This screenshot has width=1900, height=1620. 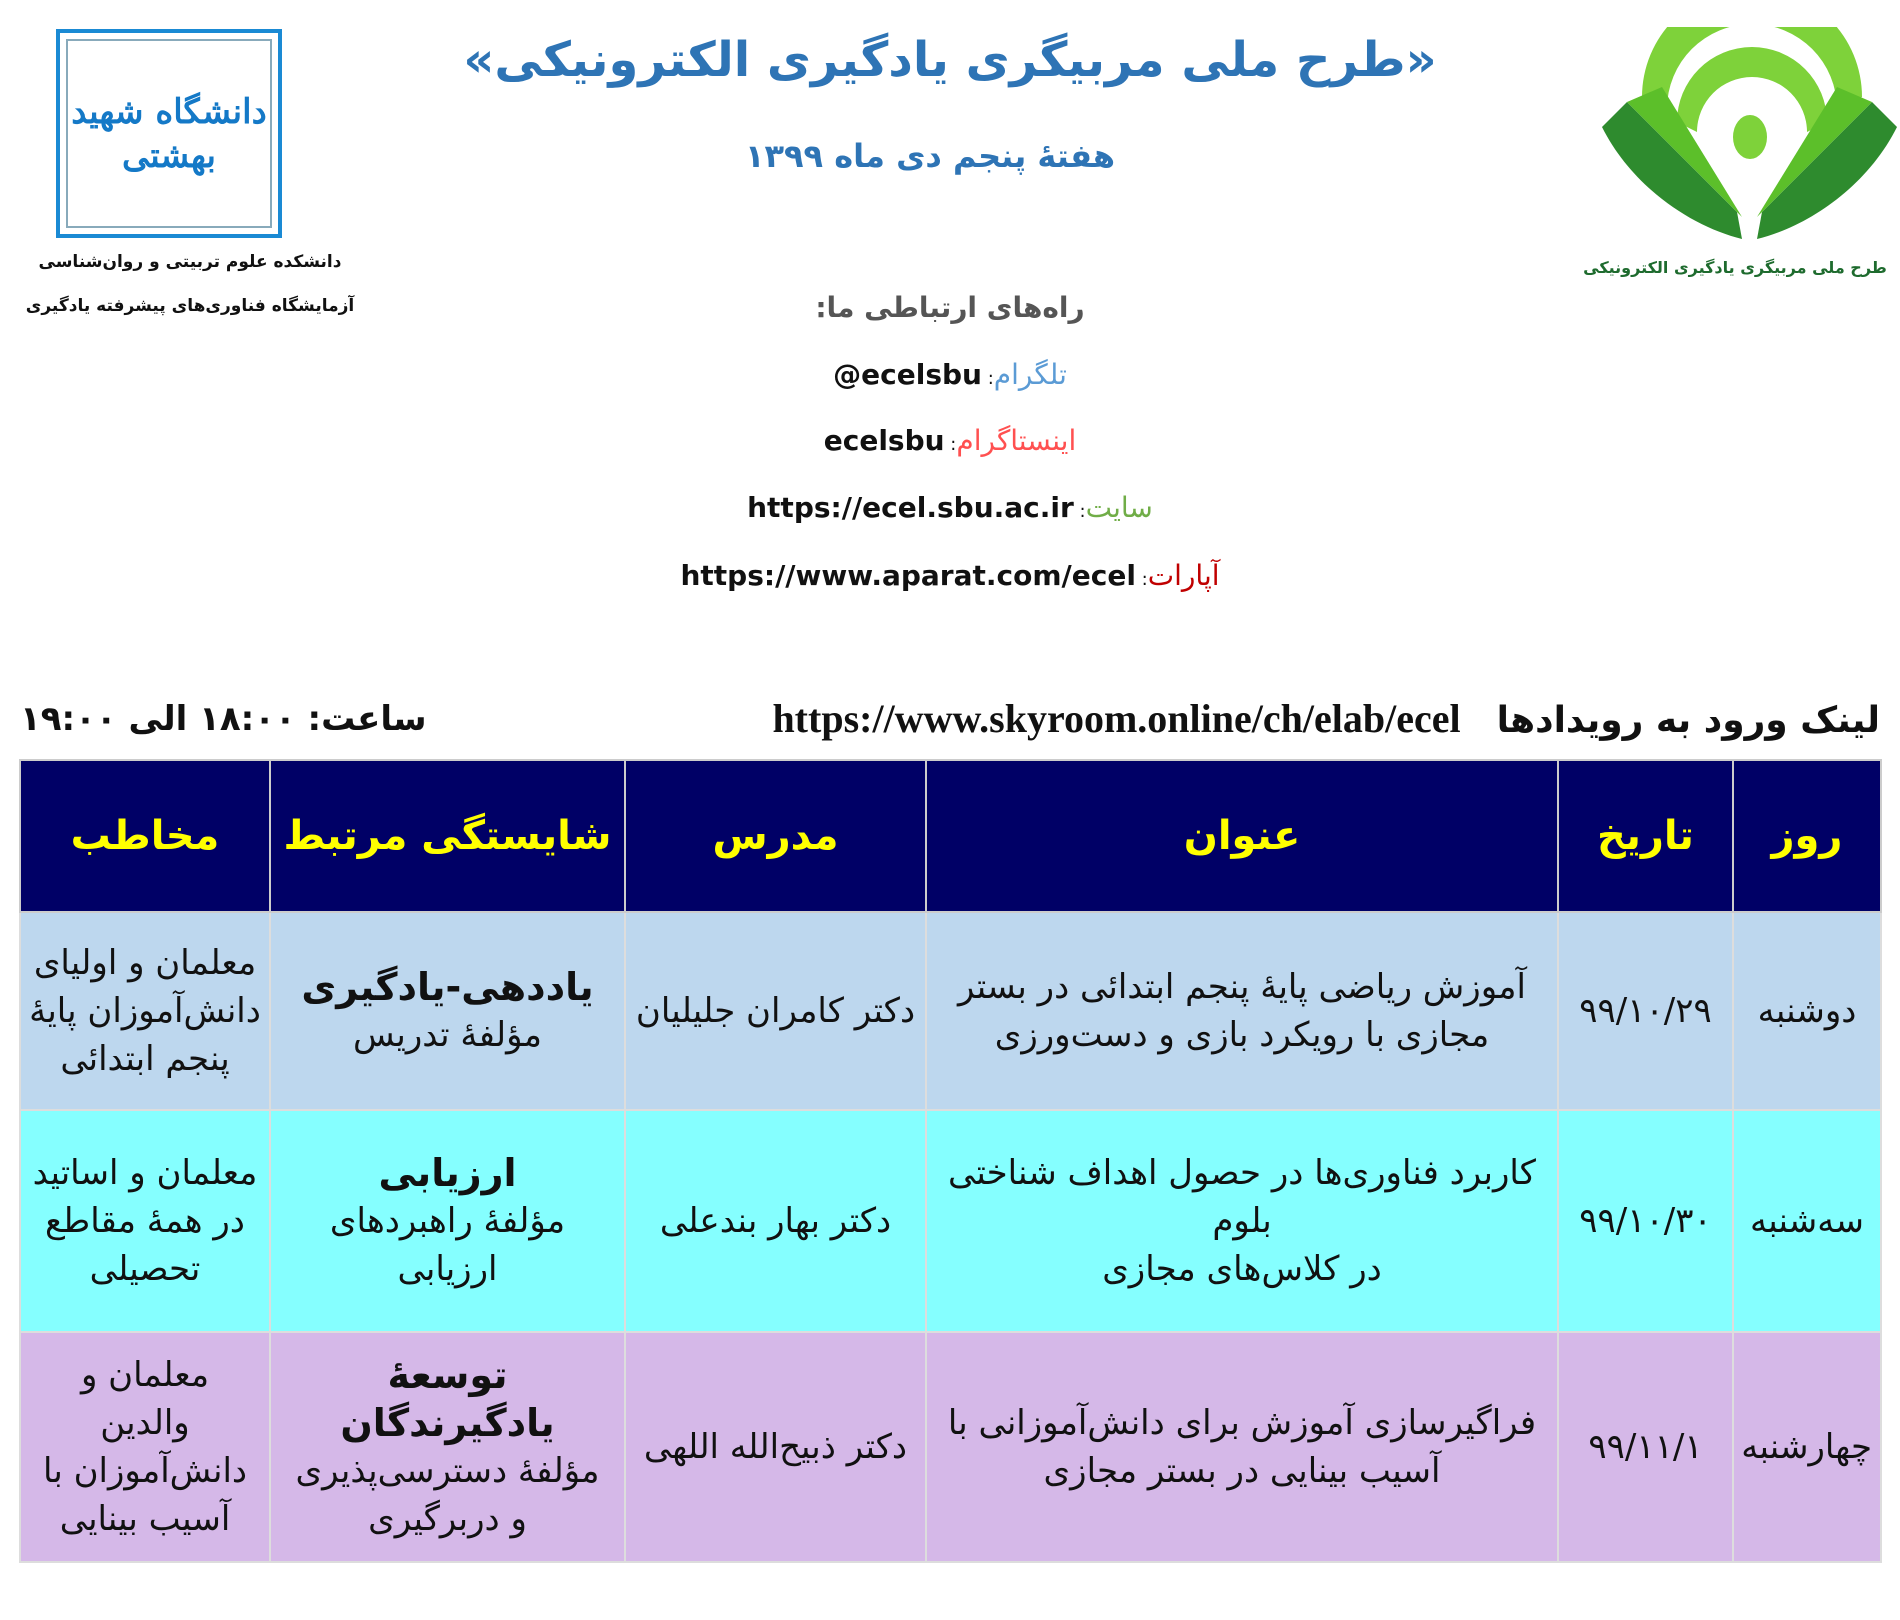 I want to click on audience-line: تحصیلی, so click(x=145, y=1269).